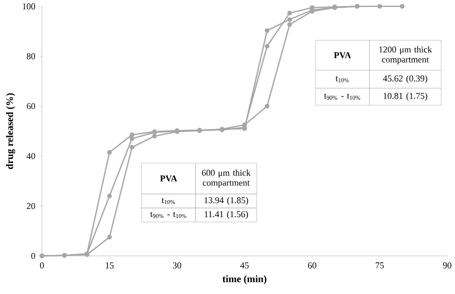 This screenshot has width=455, height=294. I want to click on annotation: 600 μm thick compartment, so click(226, 179).